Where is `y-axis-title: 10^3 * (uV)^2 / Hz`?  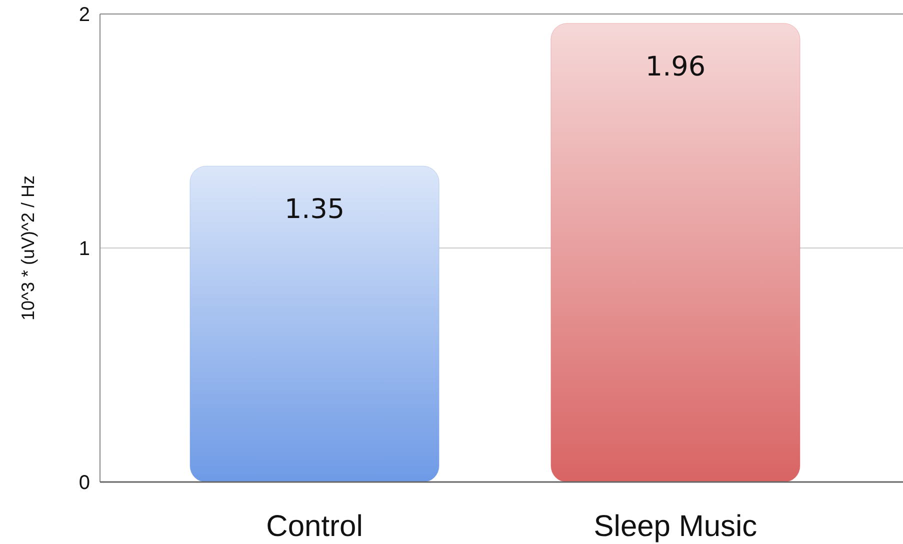
y-axis-title: 10^3 * (uV)^2 / Hz is located at coordinates (28, 248).